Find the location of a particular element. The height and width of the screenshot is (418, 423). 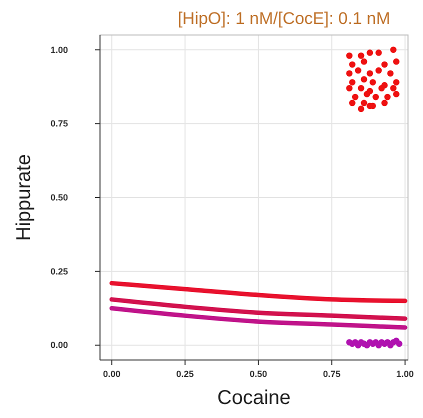

x-tick-label: 0.00 is located at coordinates (111, 374).